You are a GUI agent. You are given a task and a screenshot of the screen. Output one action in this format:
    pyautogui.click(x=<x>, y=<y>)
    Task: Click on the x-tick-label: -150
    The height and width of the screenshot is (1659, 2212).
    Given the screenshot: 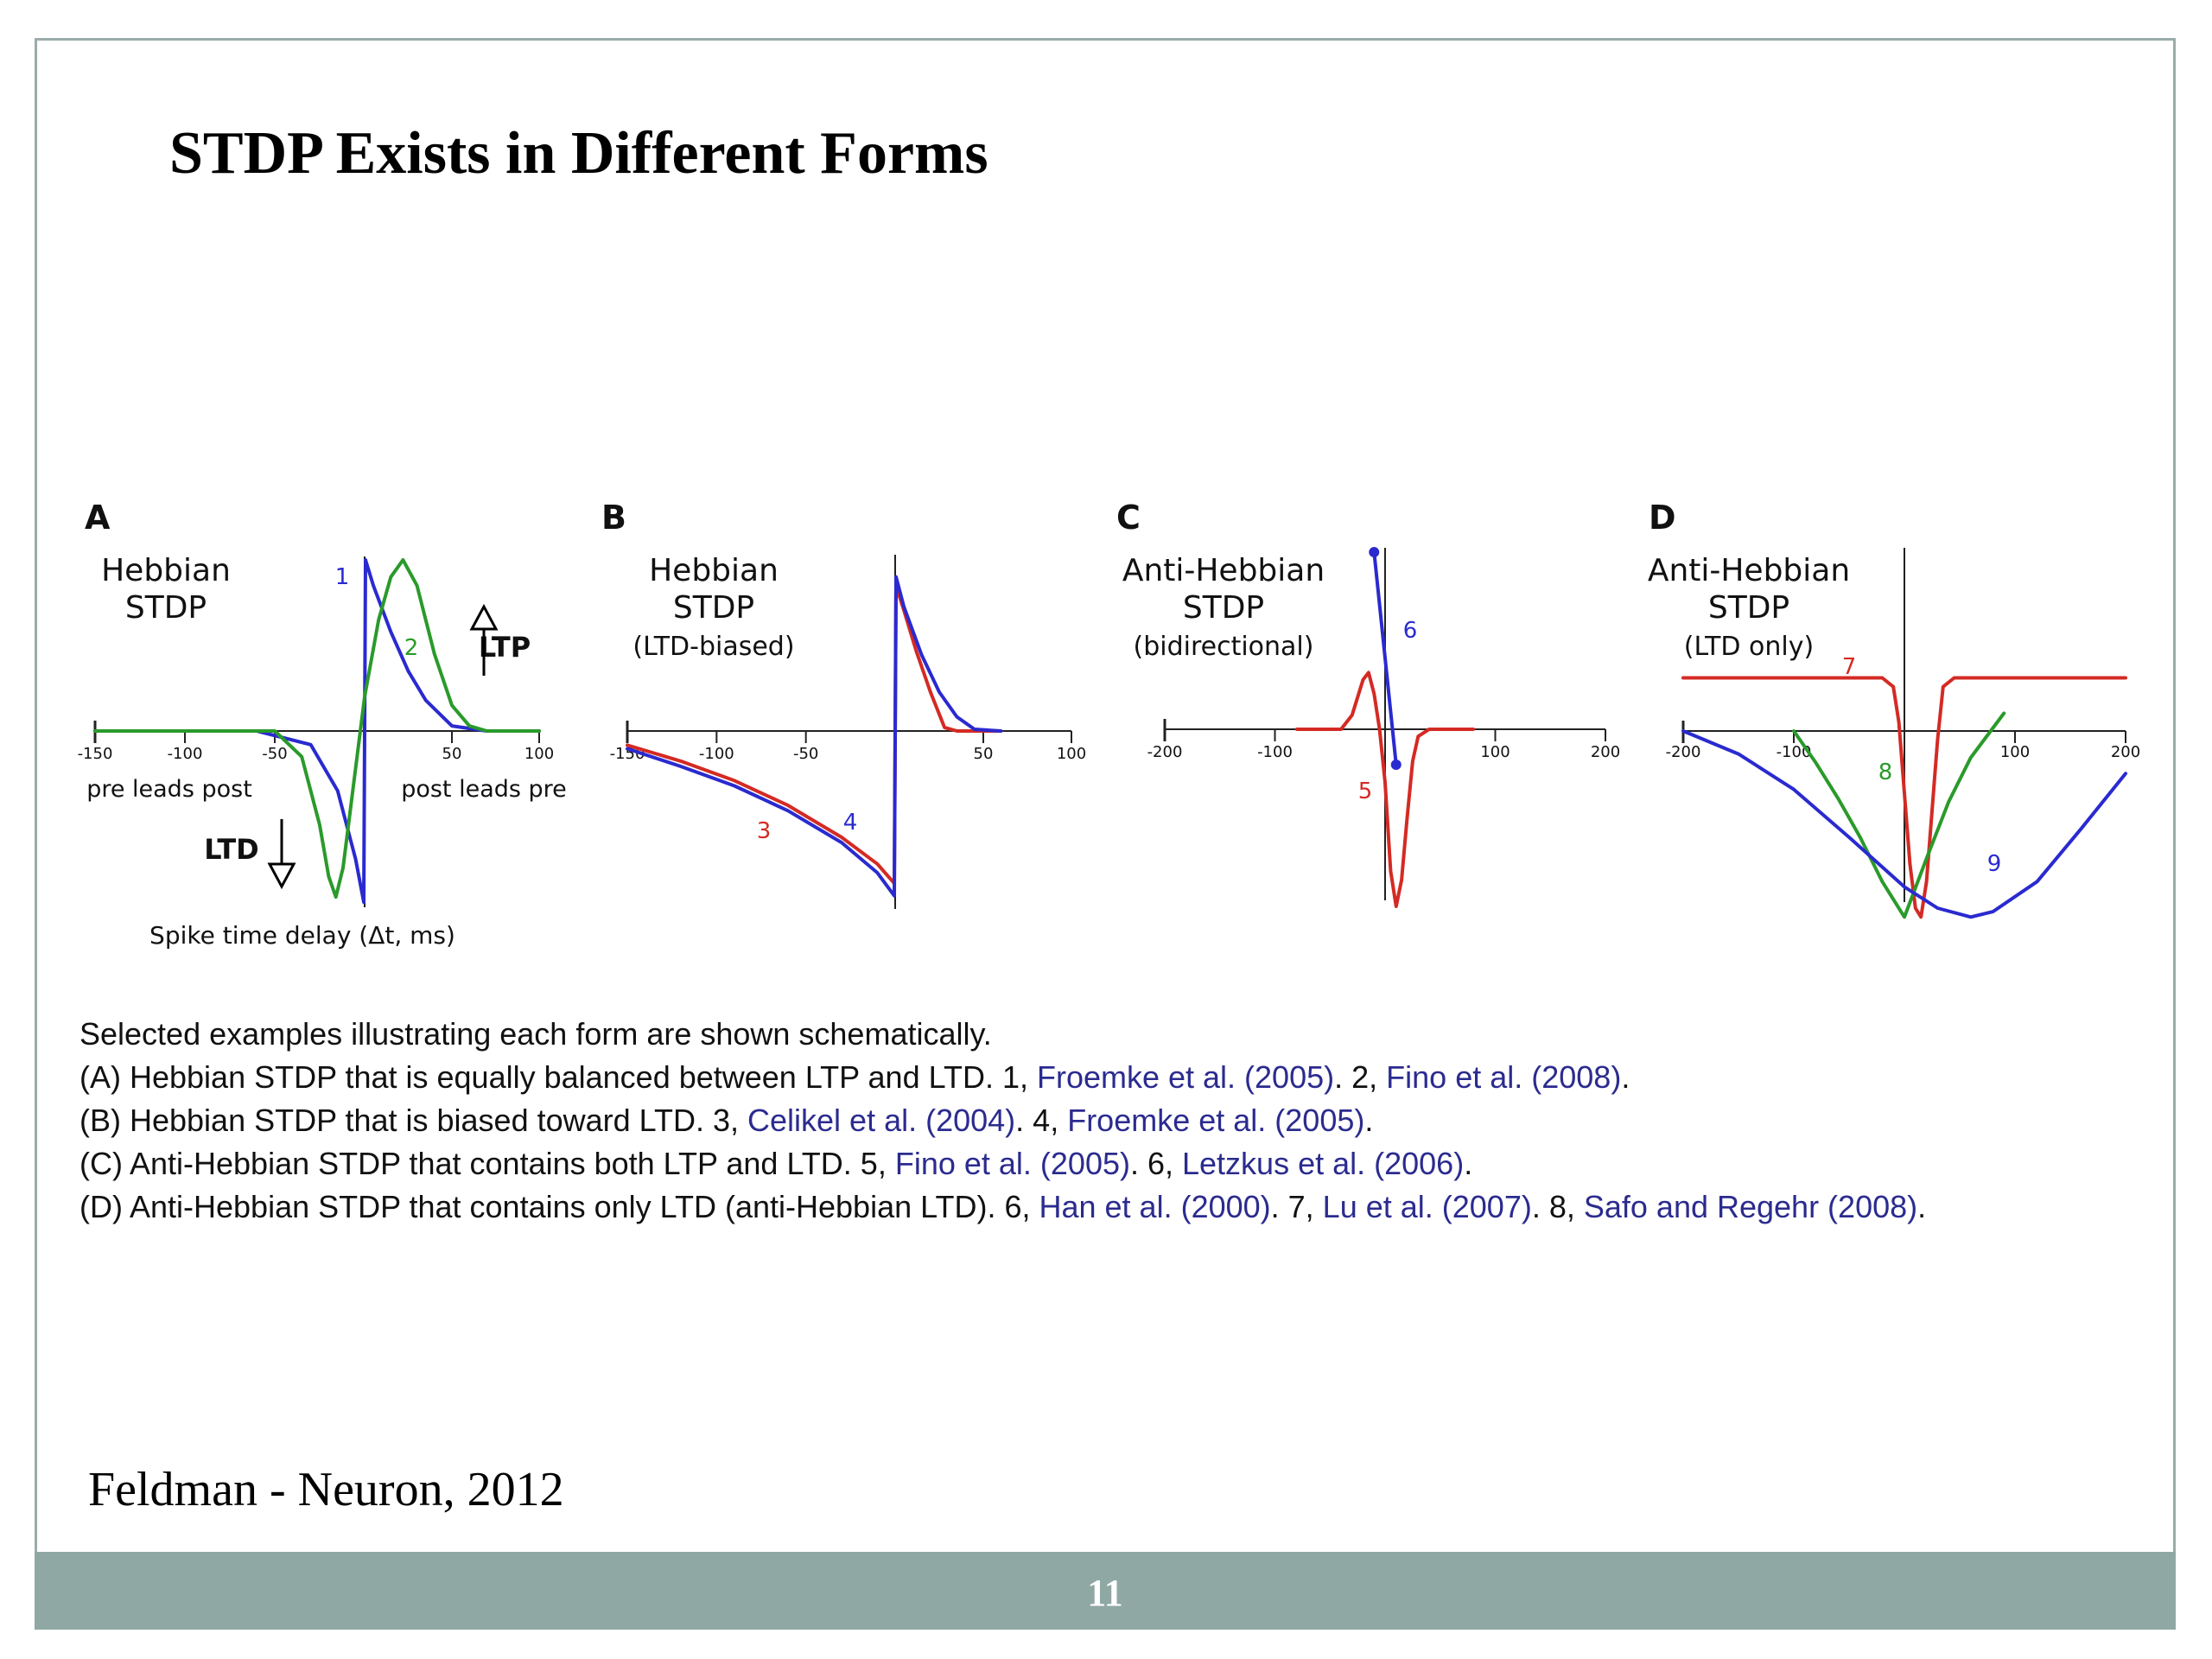 What is the action you would take?
    pyautogui.click(x=95, y=754)
    